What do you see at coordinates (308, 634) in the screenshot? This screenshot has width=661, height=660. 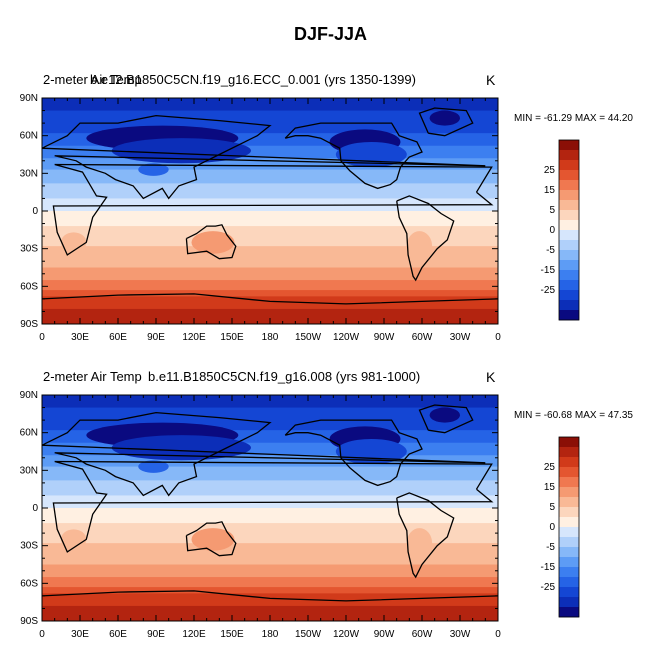 I see `lon-tick-label: 150W` at bounding box center [308, 634].